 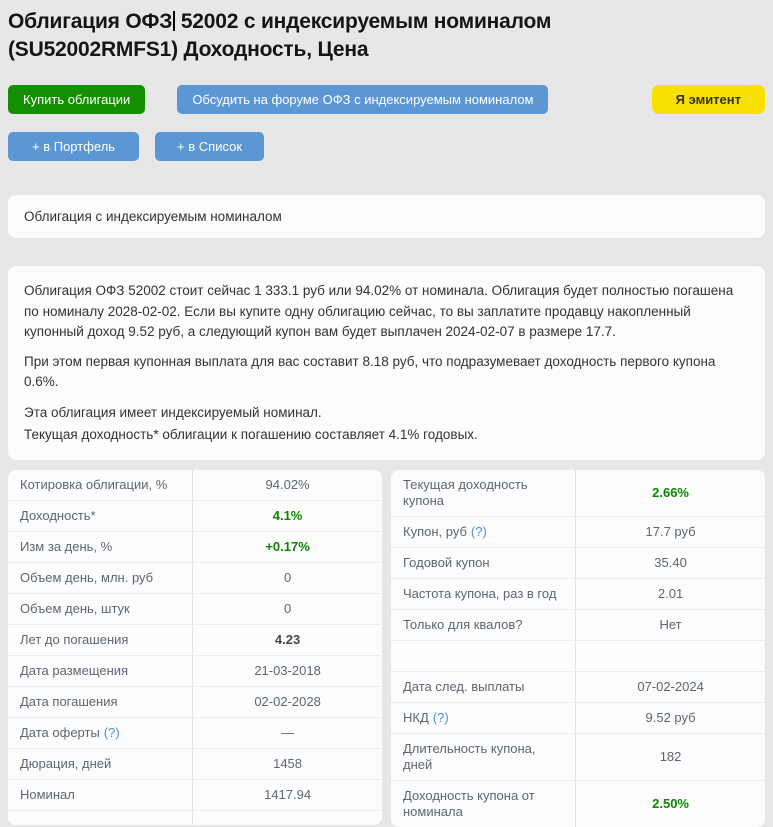 What do you see at coordinates (287, 640) in the screenshot?
I see `param-value: 4.23` at bounding box center [287, 640].